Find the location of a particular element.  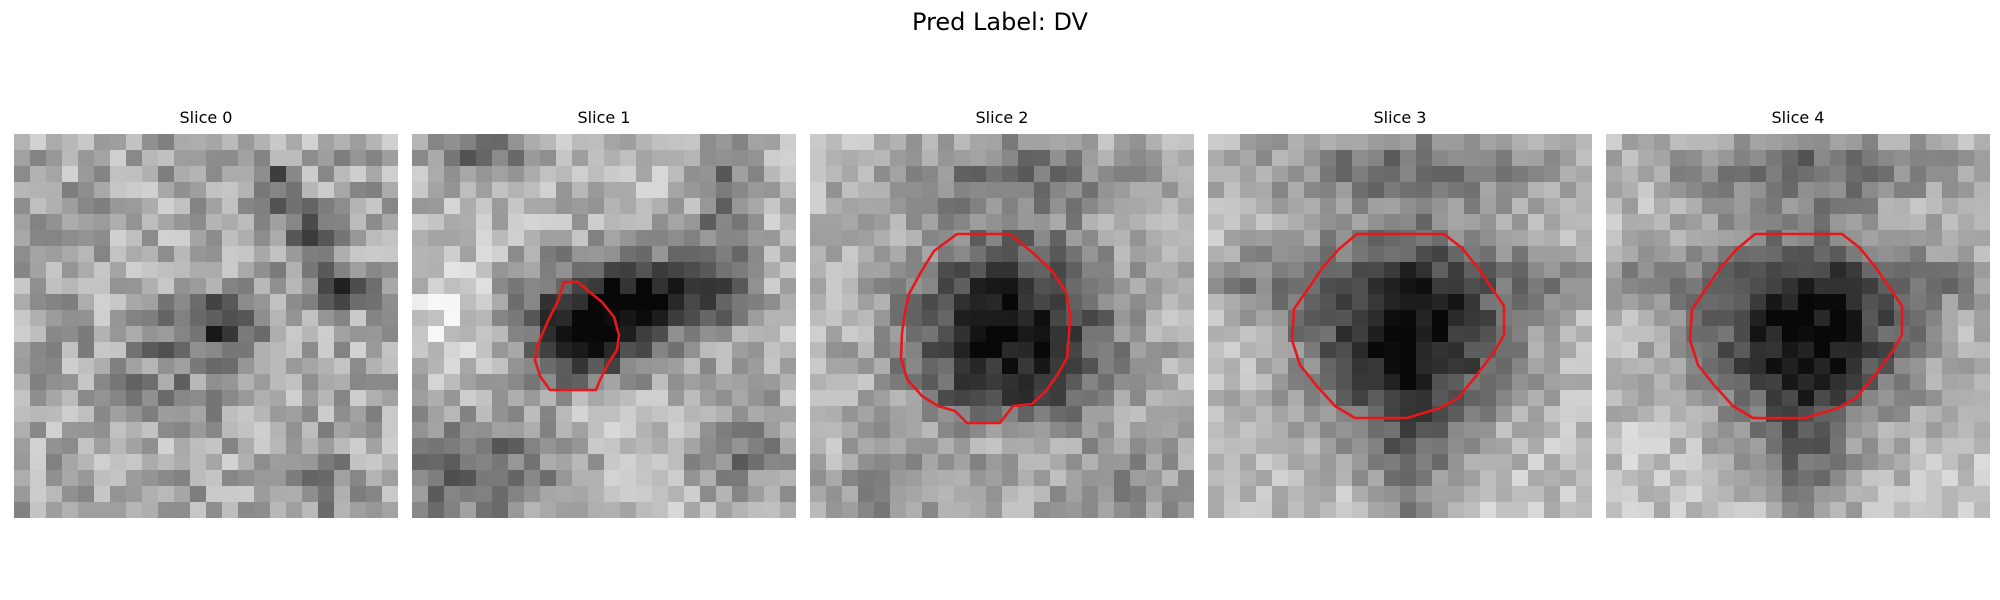

slice-title: Slice 3 is located at coordinates (1400, 117).